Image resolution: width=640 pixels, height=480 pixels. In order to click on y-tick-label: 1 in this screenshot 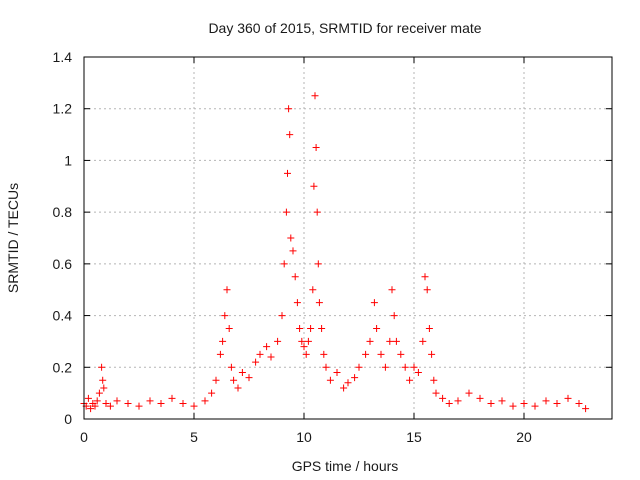, I will do `click(68, 160)`.